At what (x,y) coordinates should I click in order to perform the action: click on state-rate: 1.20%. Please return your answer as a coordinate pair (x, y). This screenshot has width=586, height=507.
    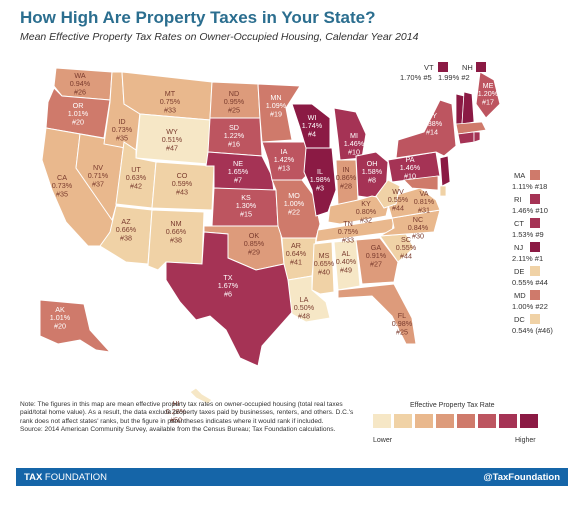
    Looking at the image, I should click on (488, 93).